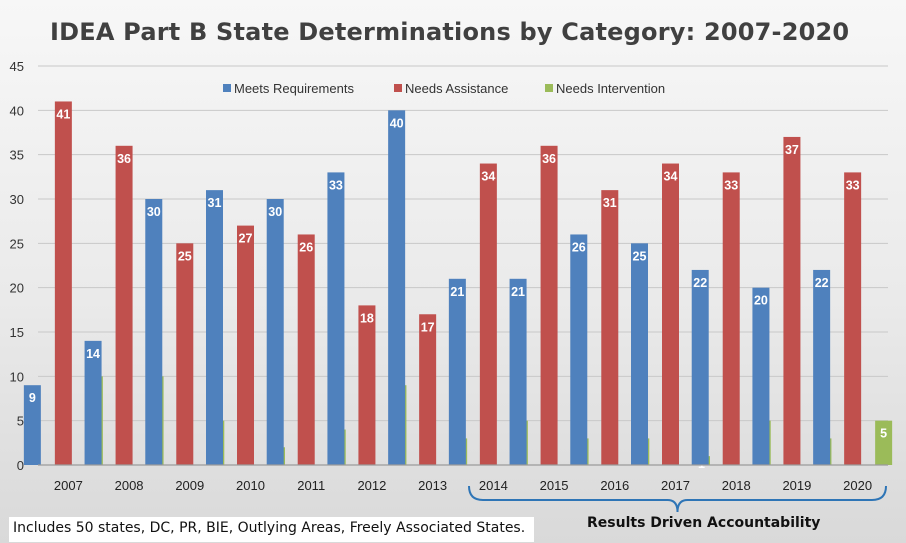 The height and width of the screenshot is (543, 906). Describe the element at coordinates (736, 485) in the screenshot. I see `x-tick-label: 2018` at that location.